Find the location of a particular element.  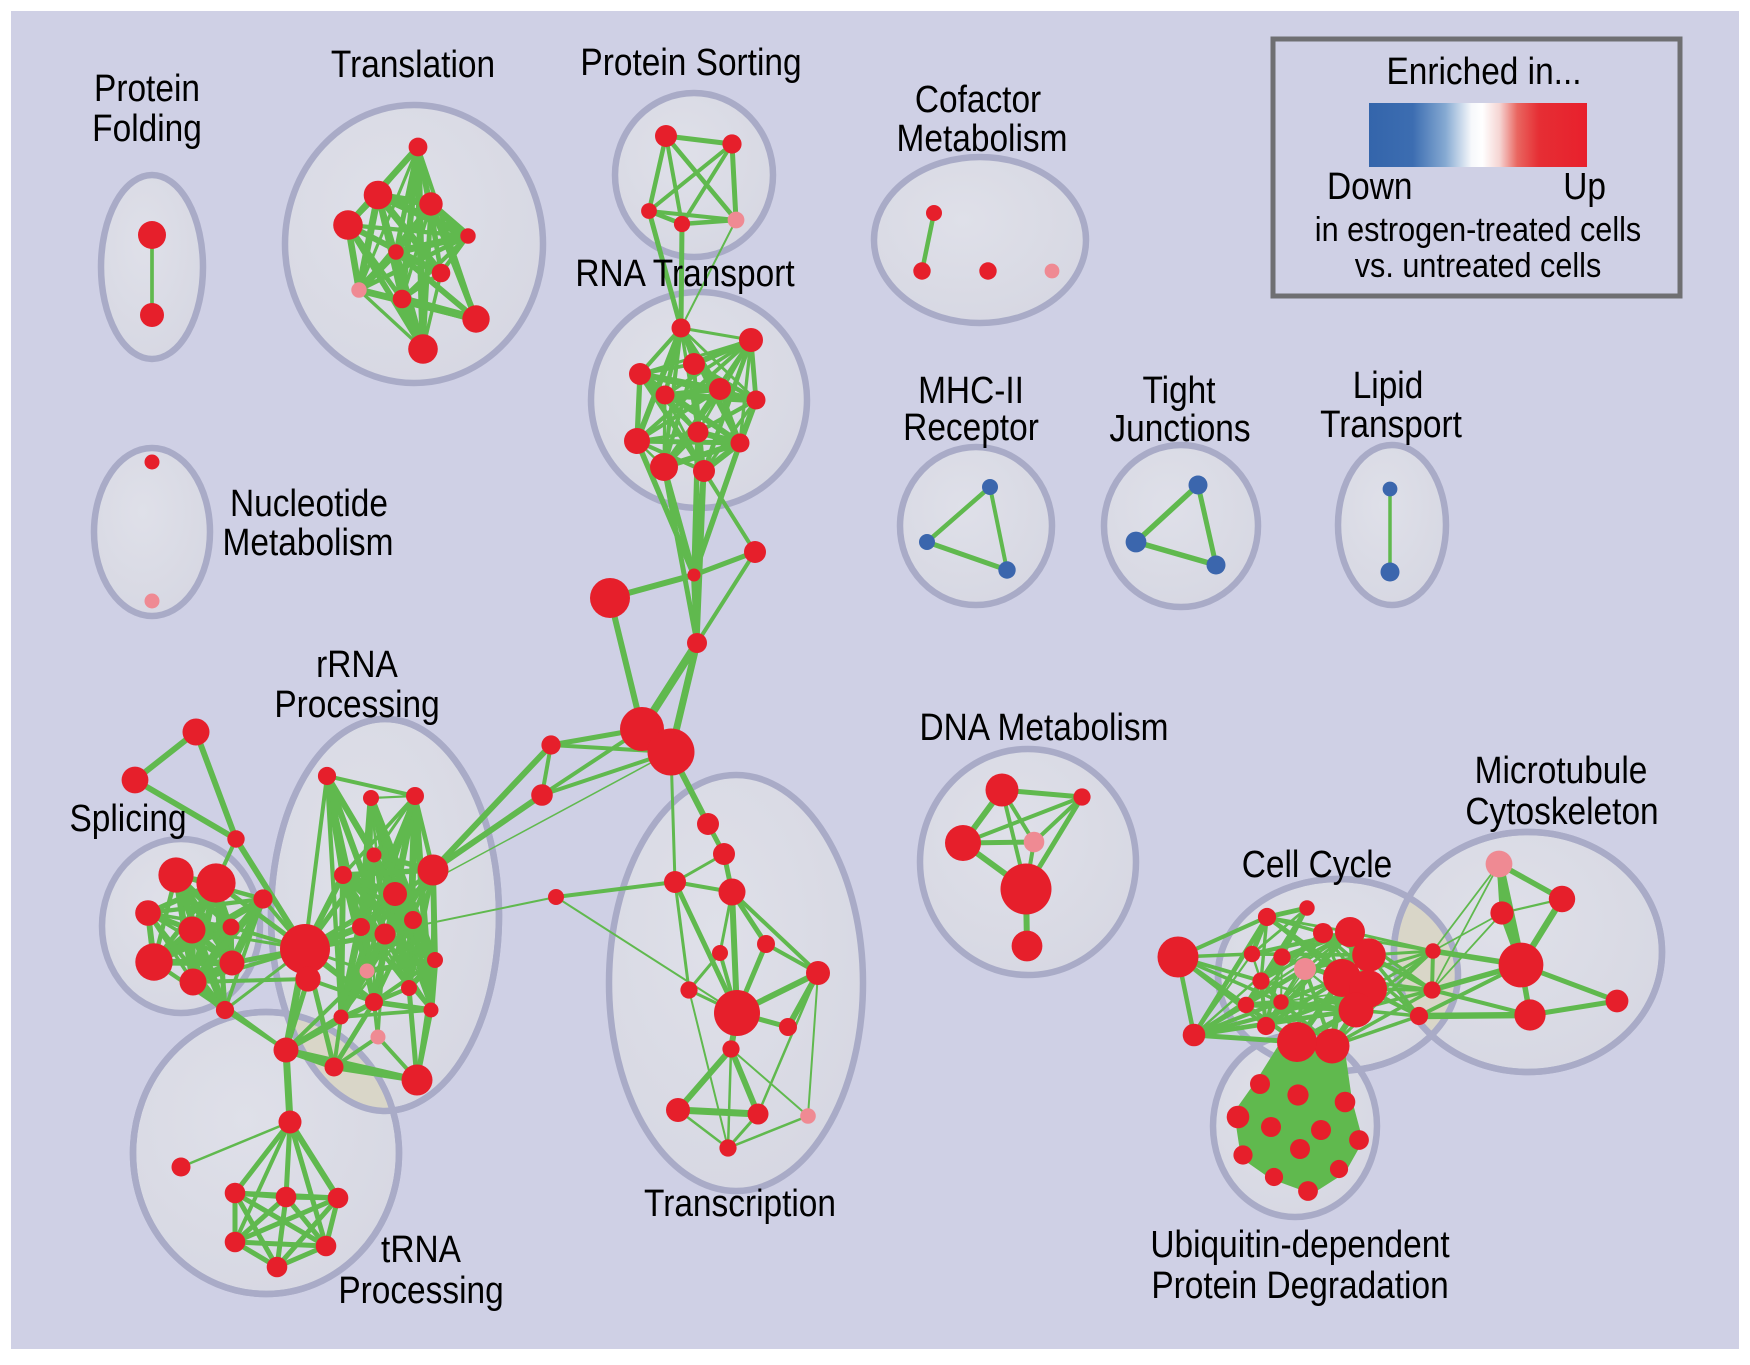

svg-text: tRNA is located at coordinates (421, 1249).